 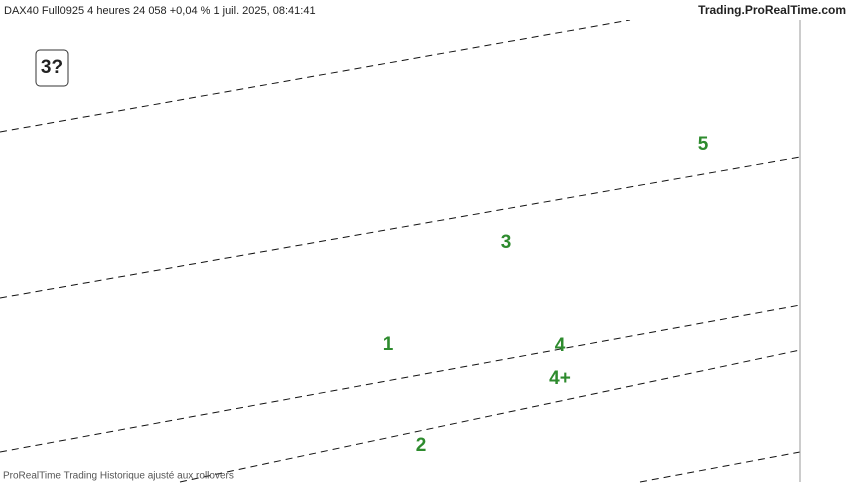 I want to click on annotation: 1, so click(x=388, y=344).